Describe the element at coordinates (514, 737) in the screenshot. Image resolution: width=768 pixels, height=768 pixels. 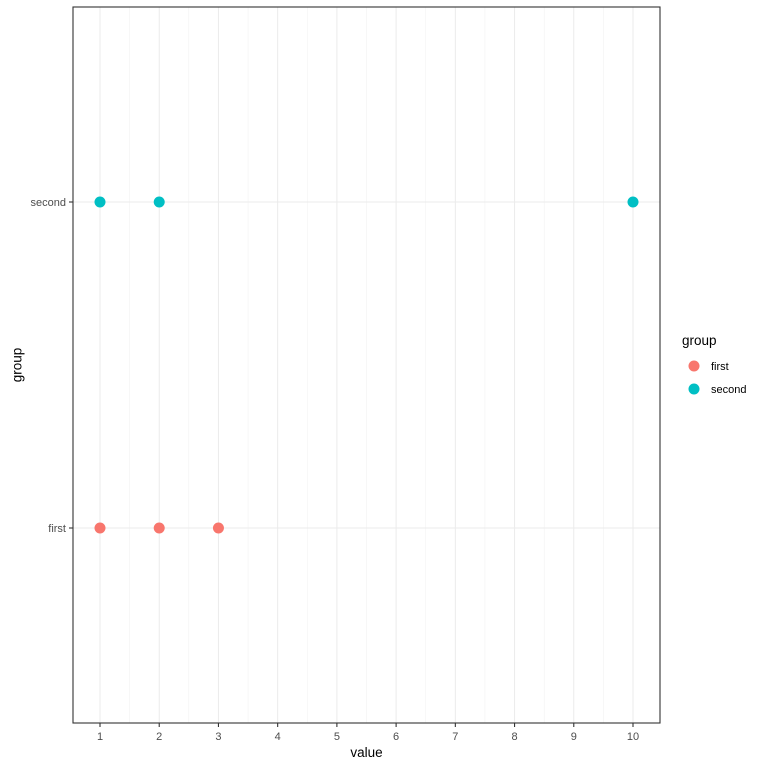
I see `x-tick-label: 8` at that location.